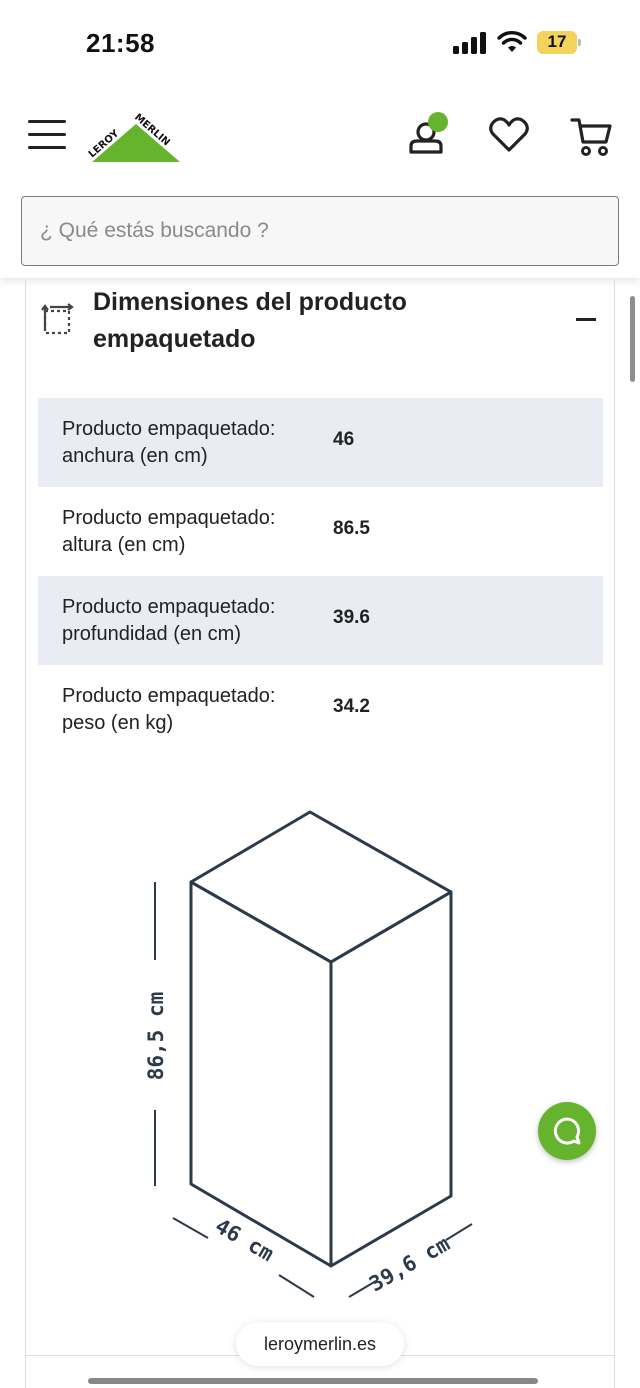 This screenshot has height=1388, width=640. Describe the element at coordinates (409, 1263) in the screenshot. I see `depth-label: 39,6 cm` at that location.